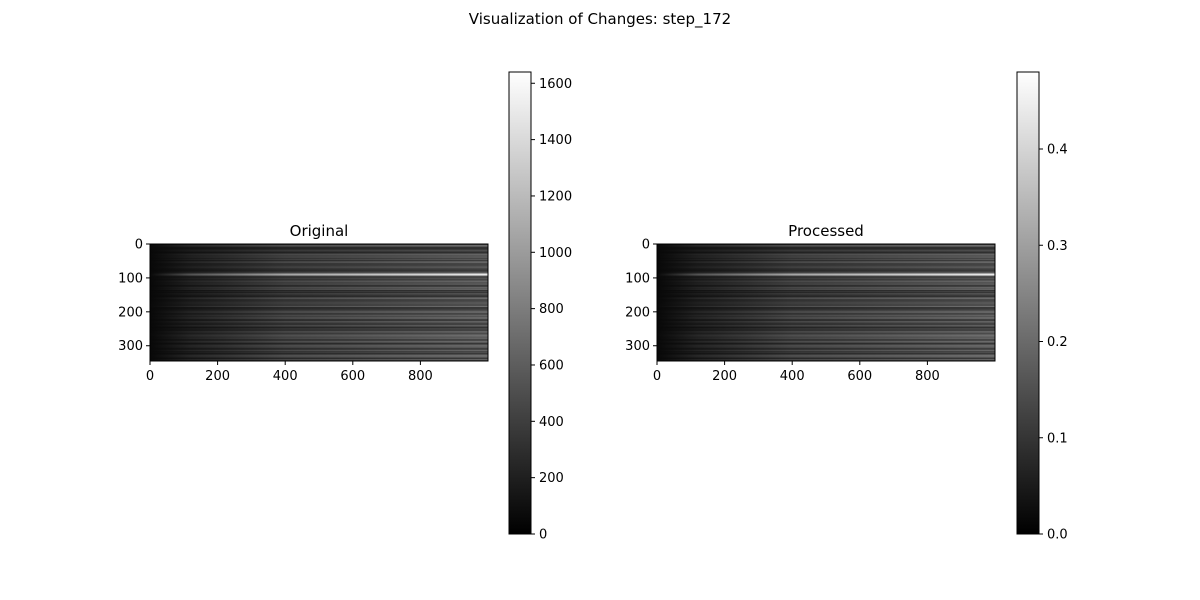  What do you see at coordinates (543, 535) in the screenshot?
I see `colorbar-tick-label: 0` at bounding box center [543, 535].